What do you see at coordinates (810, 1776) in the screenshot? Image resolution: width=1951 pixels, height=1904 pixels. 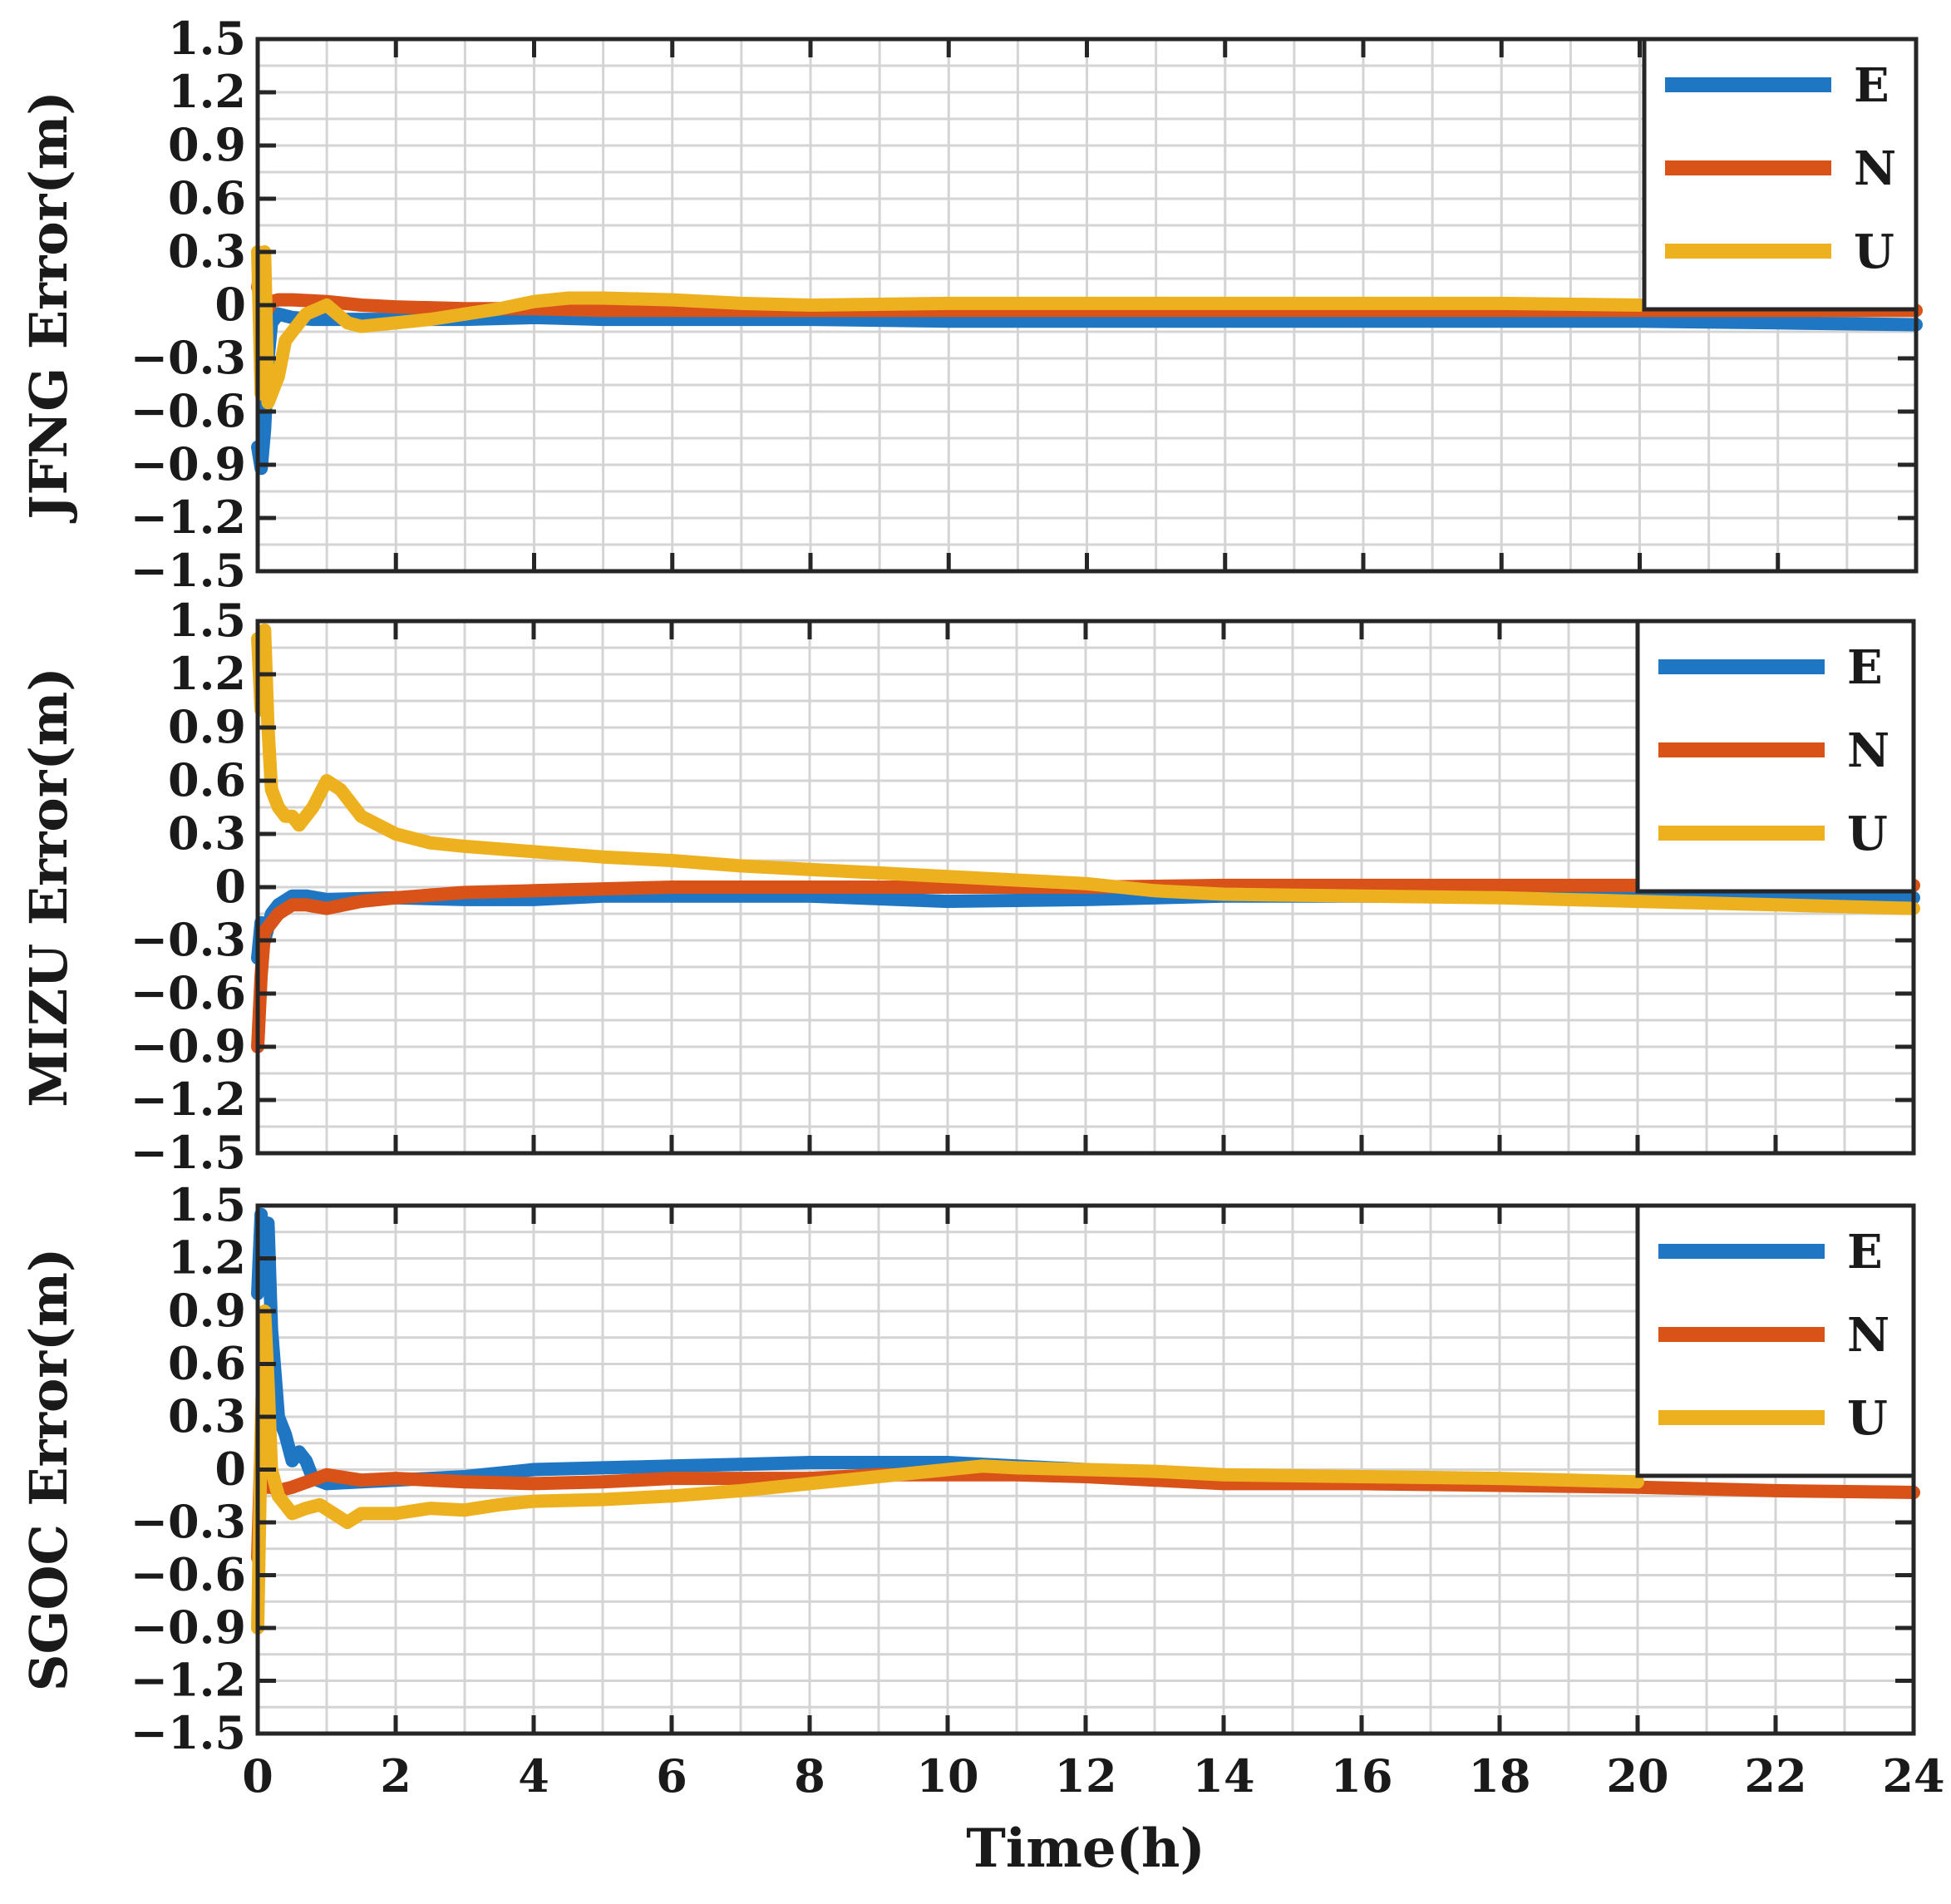 I see `x-tick-label: 8` at bounding box center [810, 1776].